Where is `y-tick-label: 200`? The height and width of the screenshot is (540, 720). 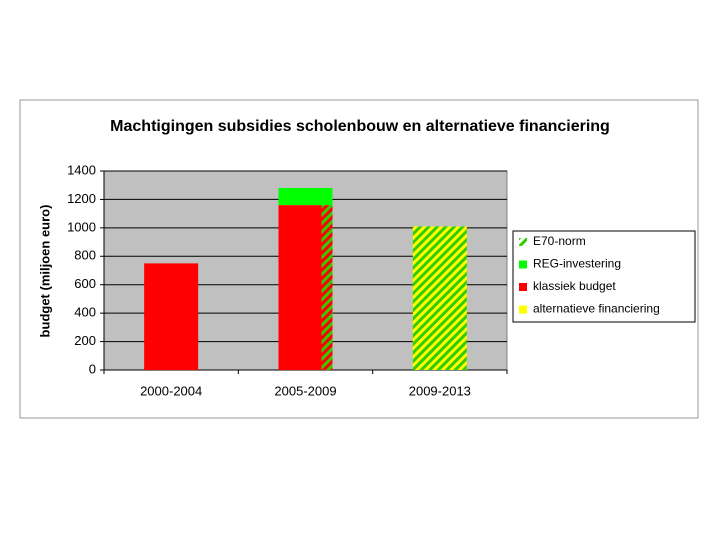
y-tick-label: 200 is located at coordinates (85, 340).